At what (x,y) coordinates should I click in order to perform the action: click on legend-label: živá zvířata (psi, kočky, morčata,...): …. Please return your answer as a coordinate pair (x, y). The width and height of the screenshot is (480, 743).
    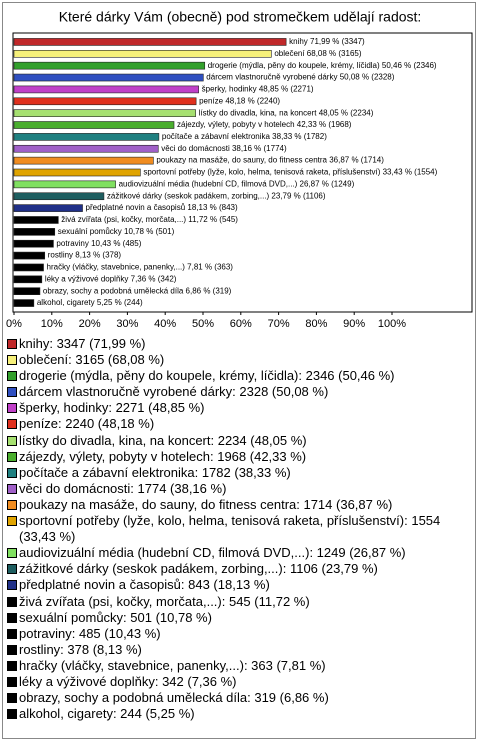
    Looking at the image, I should click on (164, 601).